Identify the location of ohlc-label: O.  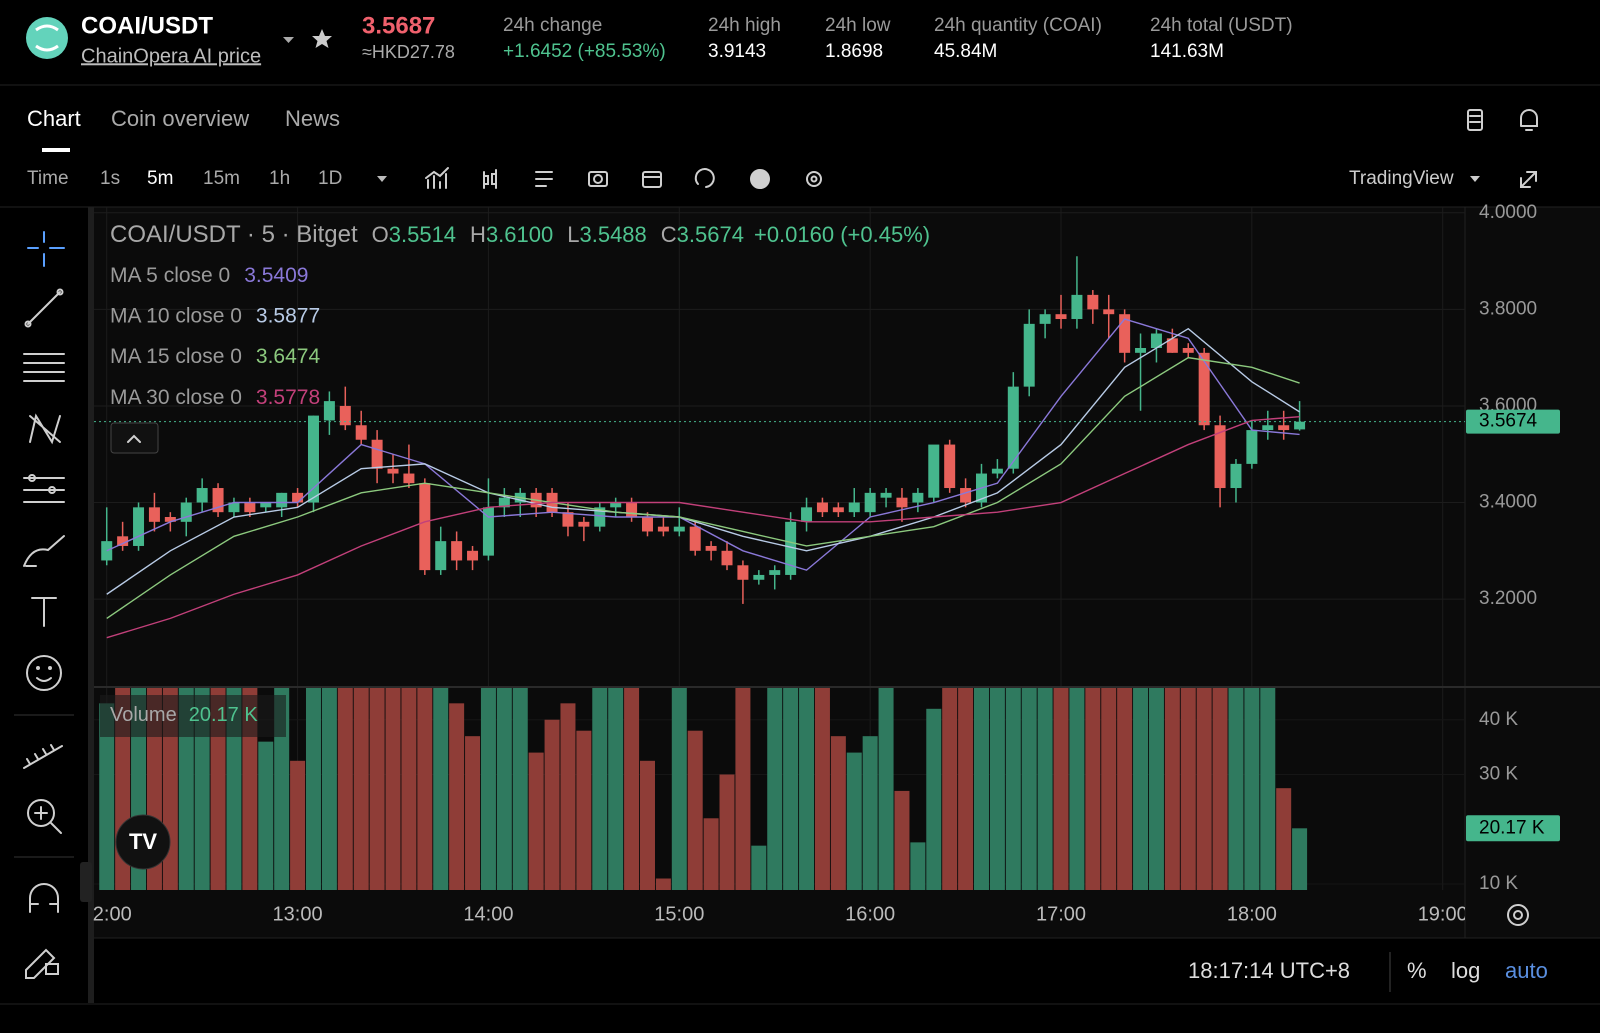
(380, 234).